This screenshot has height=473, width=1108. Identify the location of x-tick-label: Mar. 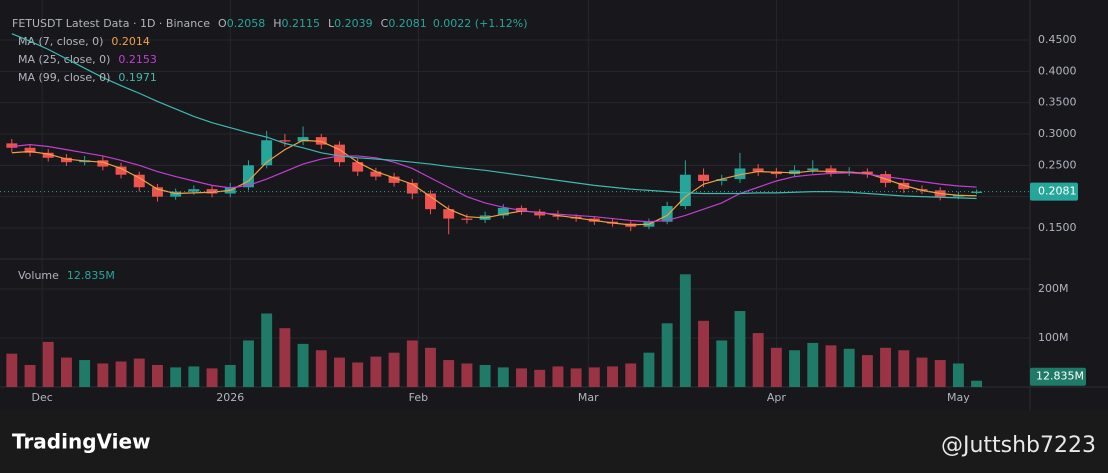
(588, 397).